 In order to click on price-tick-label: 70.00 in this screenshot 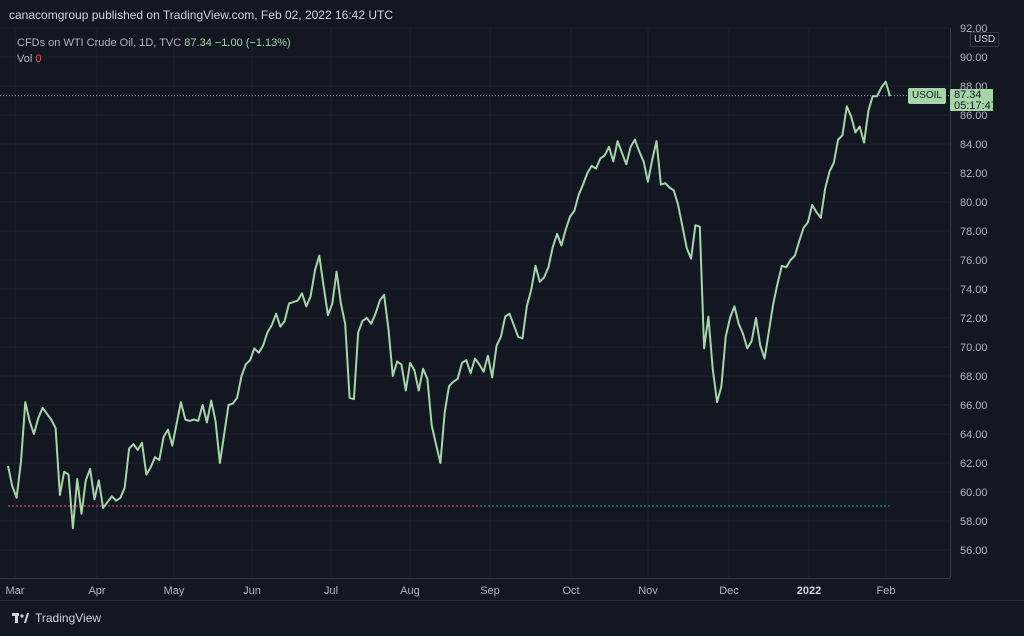, I will do `click(974, 348)`.